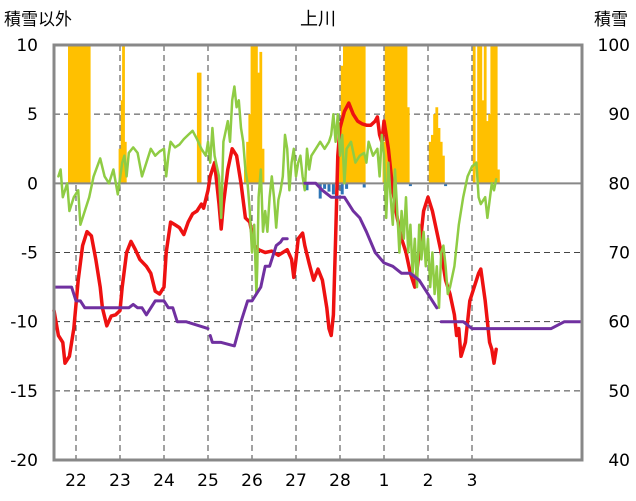 This screenshot has width=636, height=501. I want to click on right-tick-label: 50, so click(619, 392).